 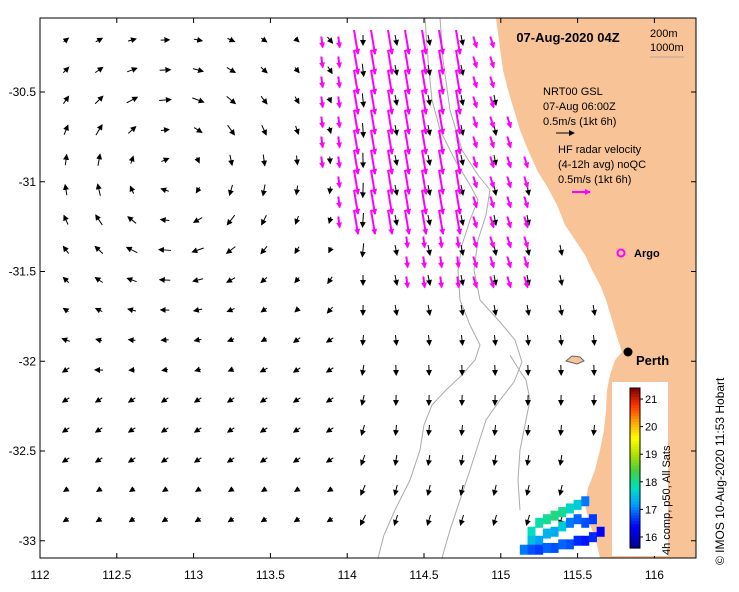 What do you see at coordinates (628, 352) in the screenshot?
I see `perth-marker-icon` at bounding box center [628, 352].